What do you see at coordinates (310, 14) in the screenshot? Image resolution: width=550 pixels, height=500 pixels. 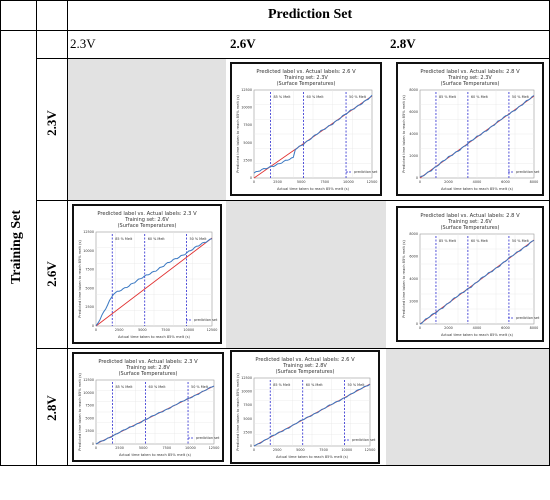 I see `prediction-set-header: Prediction Set` at bounding box center [310, 14].